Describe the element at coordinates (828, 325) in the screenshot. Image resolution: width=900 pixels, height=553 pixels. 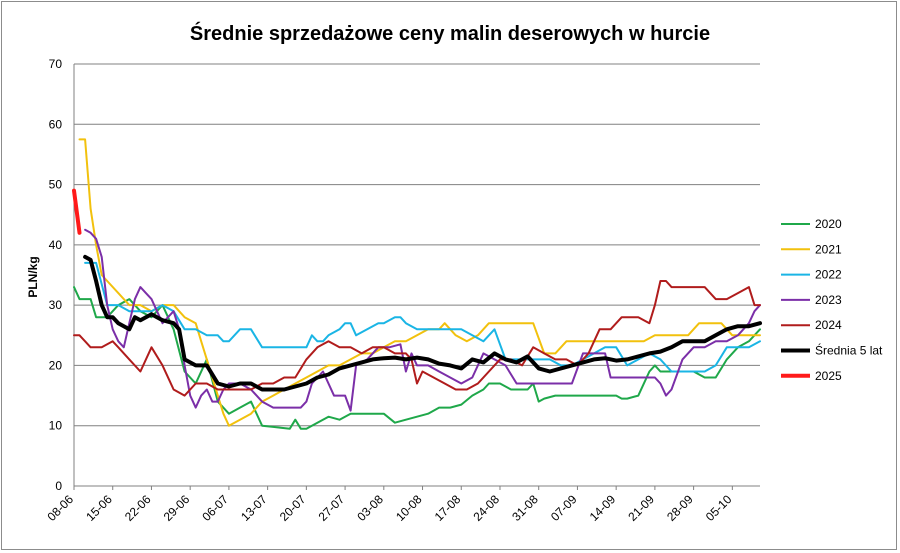
I see `legend-label: 2024` at that location.